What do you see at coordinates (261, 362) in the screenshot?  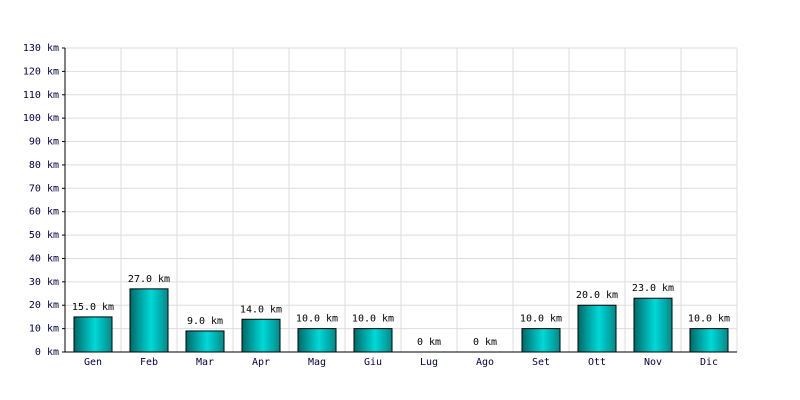 I see `x-tick-label: Apr` at bounding box center [261, 362].